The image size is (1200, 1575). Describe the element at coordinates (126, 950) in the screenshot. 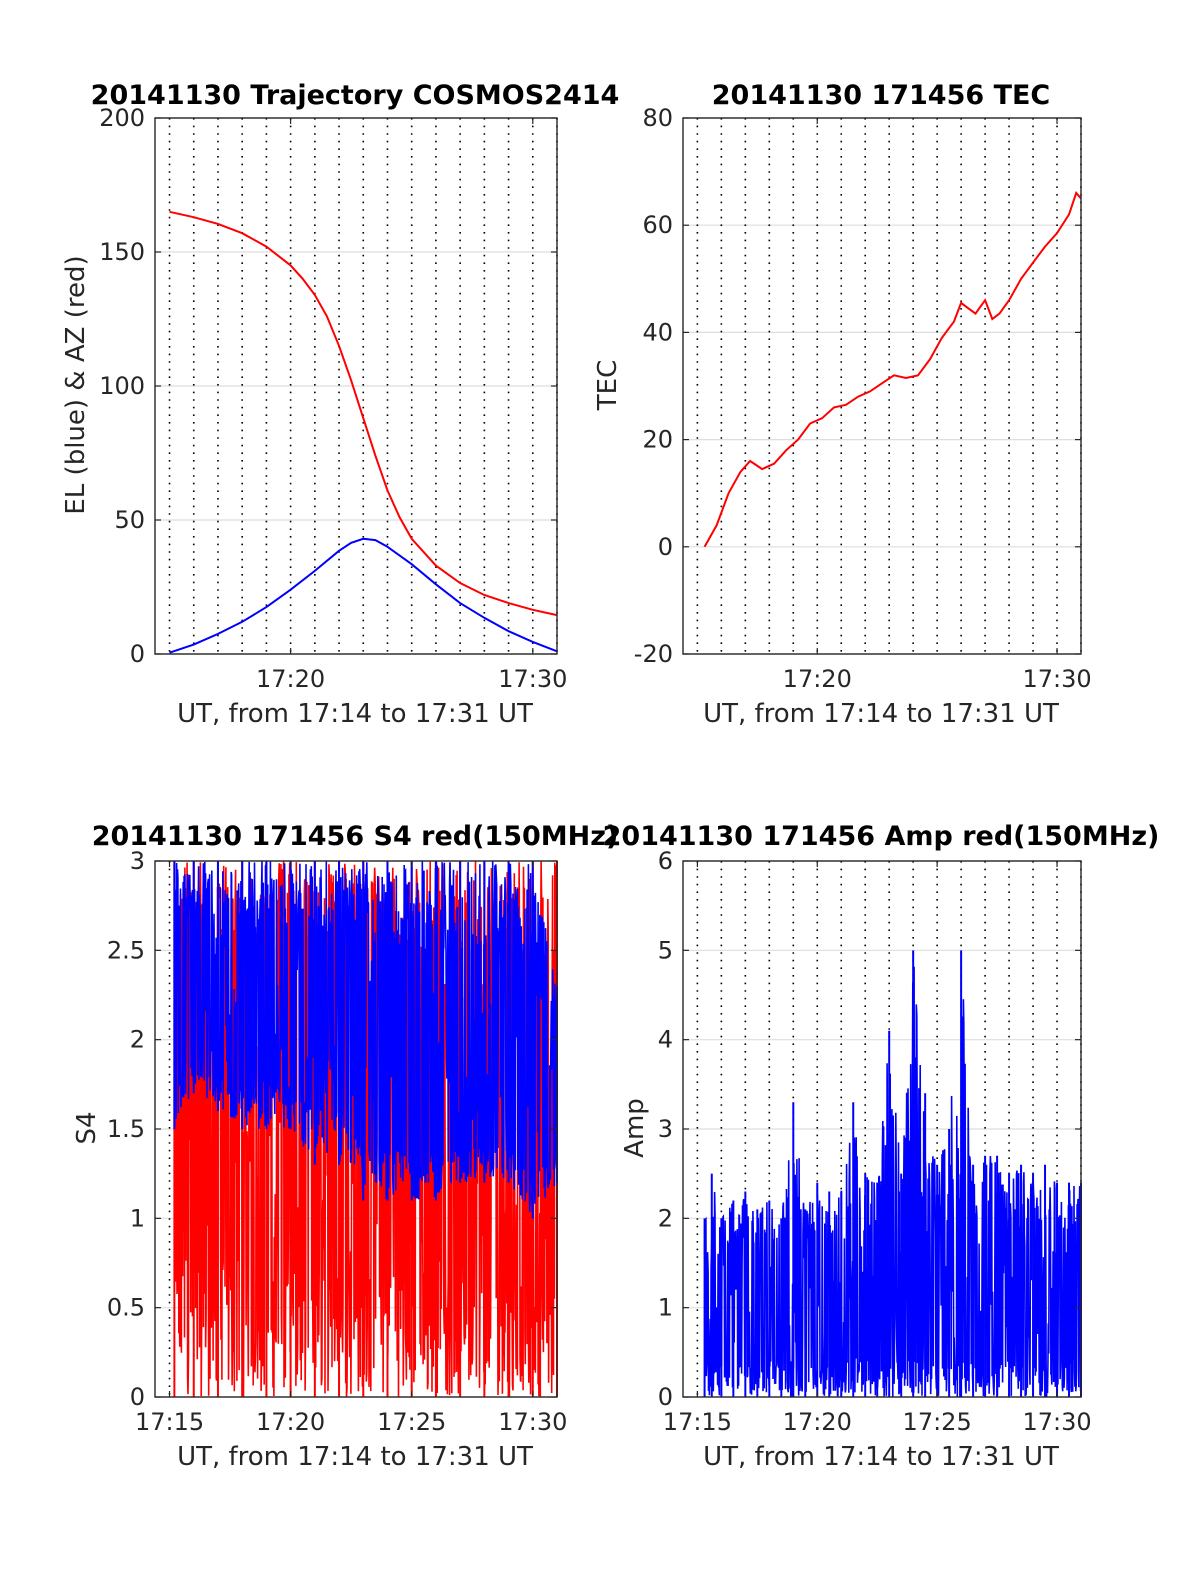

I see `y-tick-label: 2.5` at that location.